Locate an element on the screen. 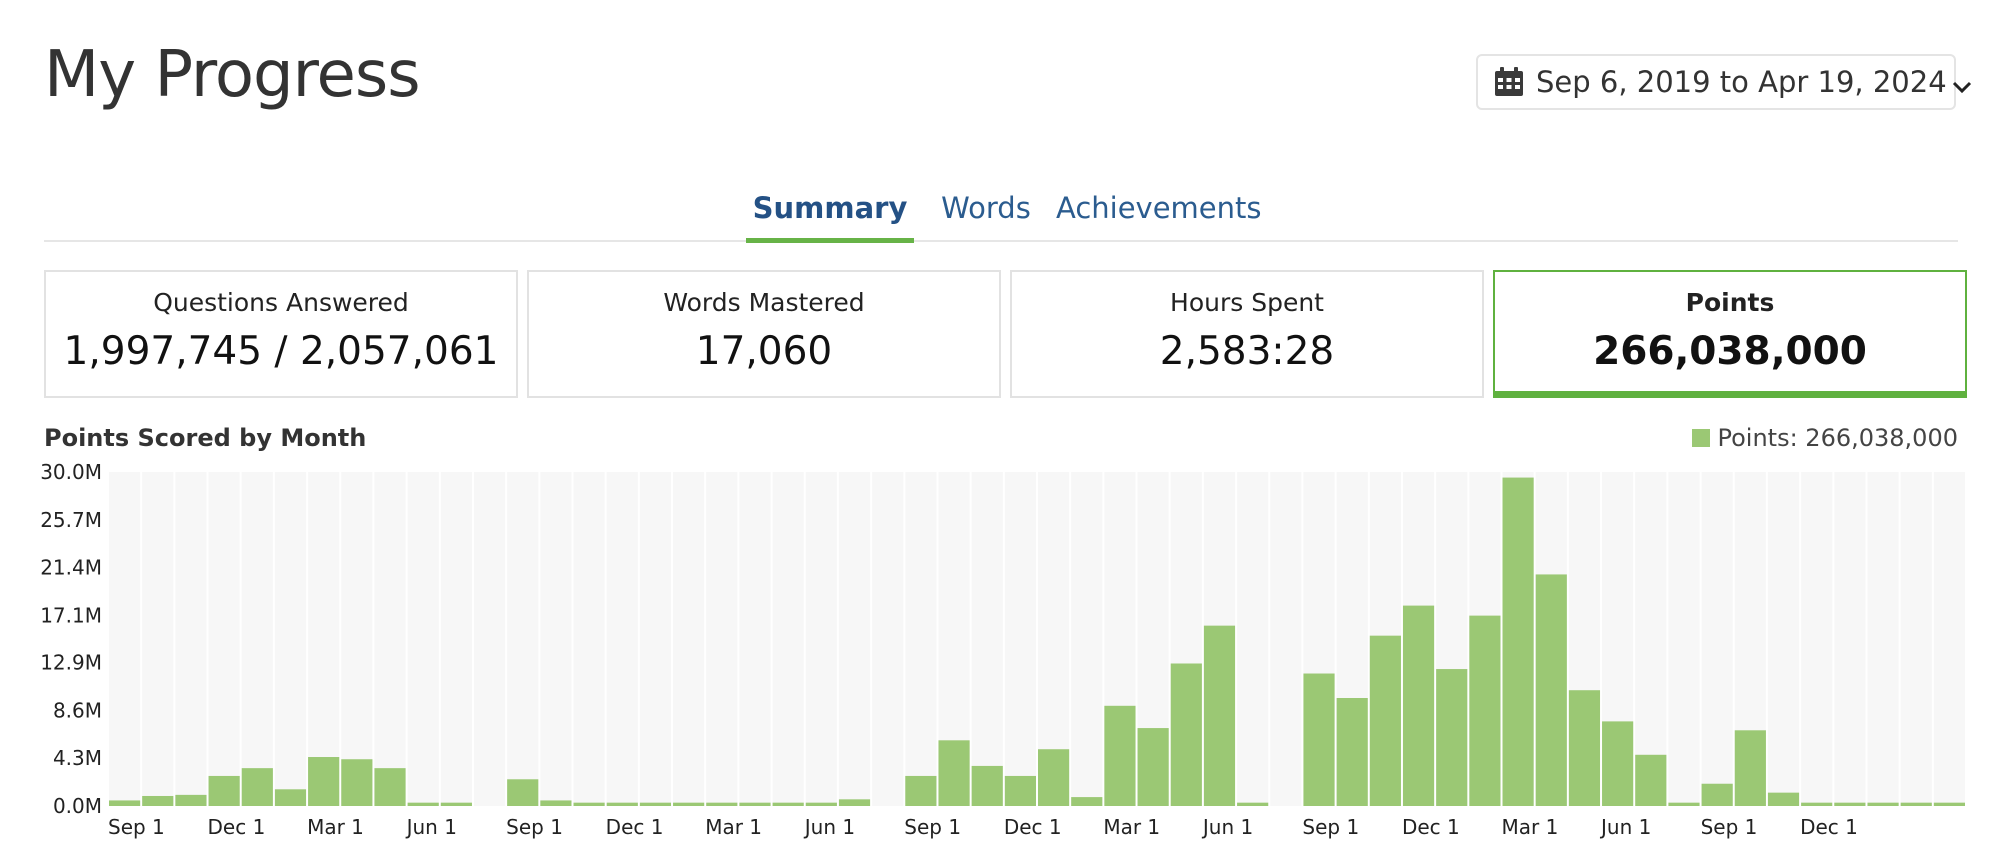 This screenshot has width=2000, height=867. y-tick-label: 12.9M is located at coordinates (71, 662).